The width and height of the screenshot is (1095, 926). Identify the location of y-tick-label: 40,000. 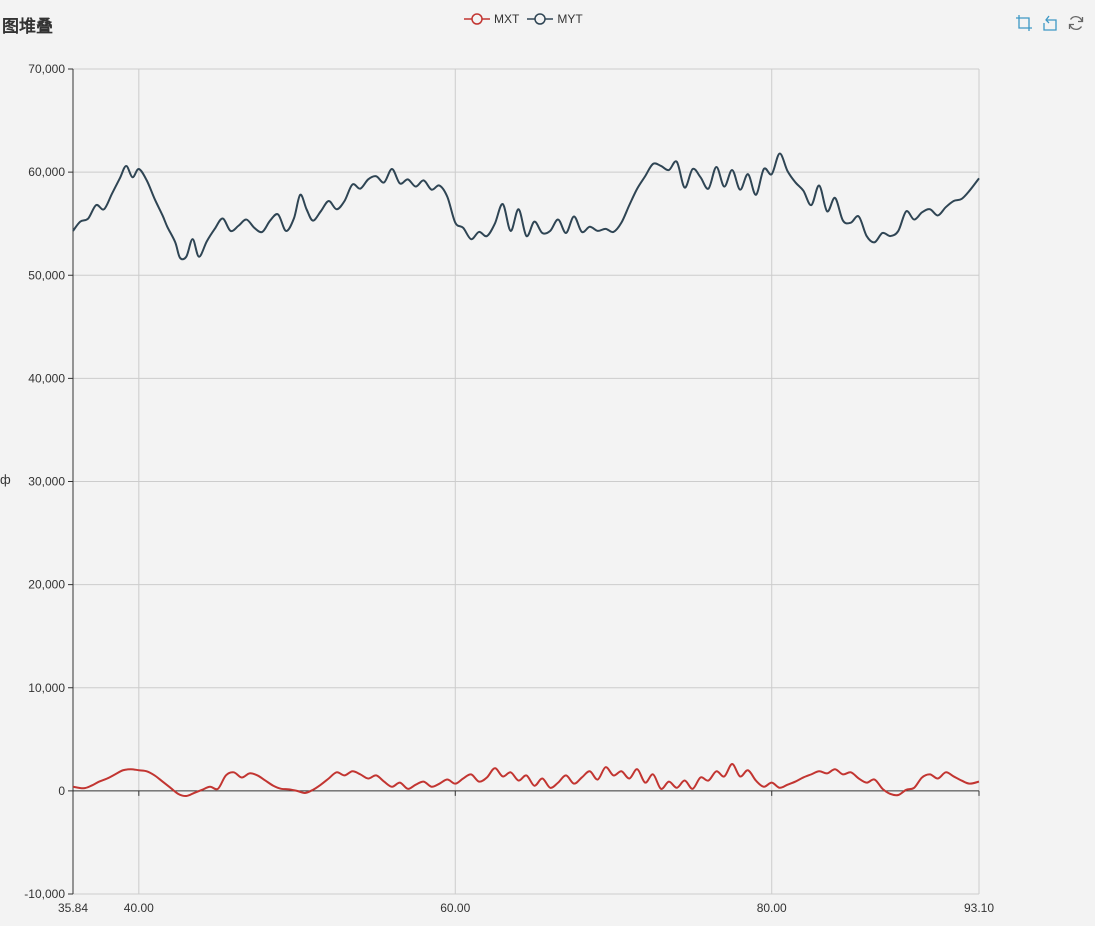
(46, 378).